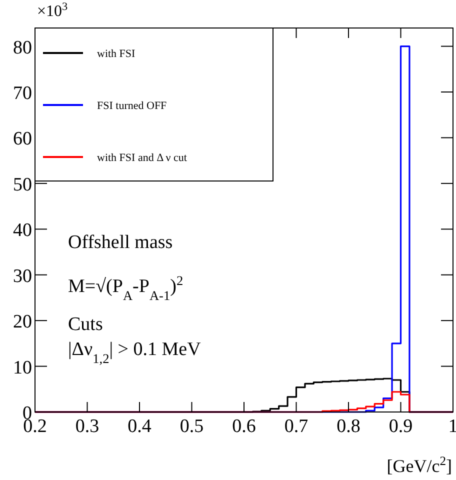  I want to click on legend-label: with FSI, so click(116, 54).